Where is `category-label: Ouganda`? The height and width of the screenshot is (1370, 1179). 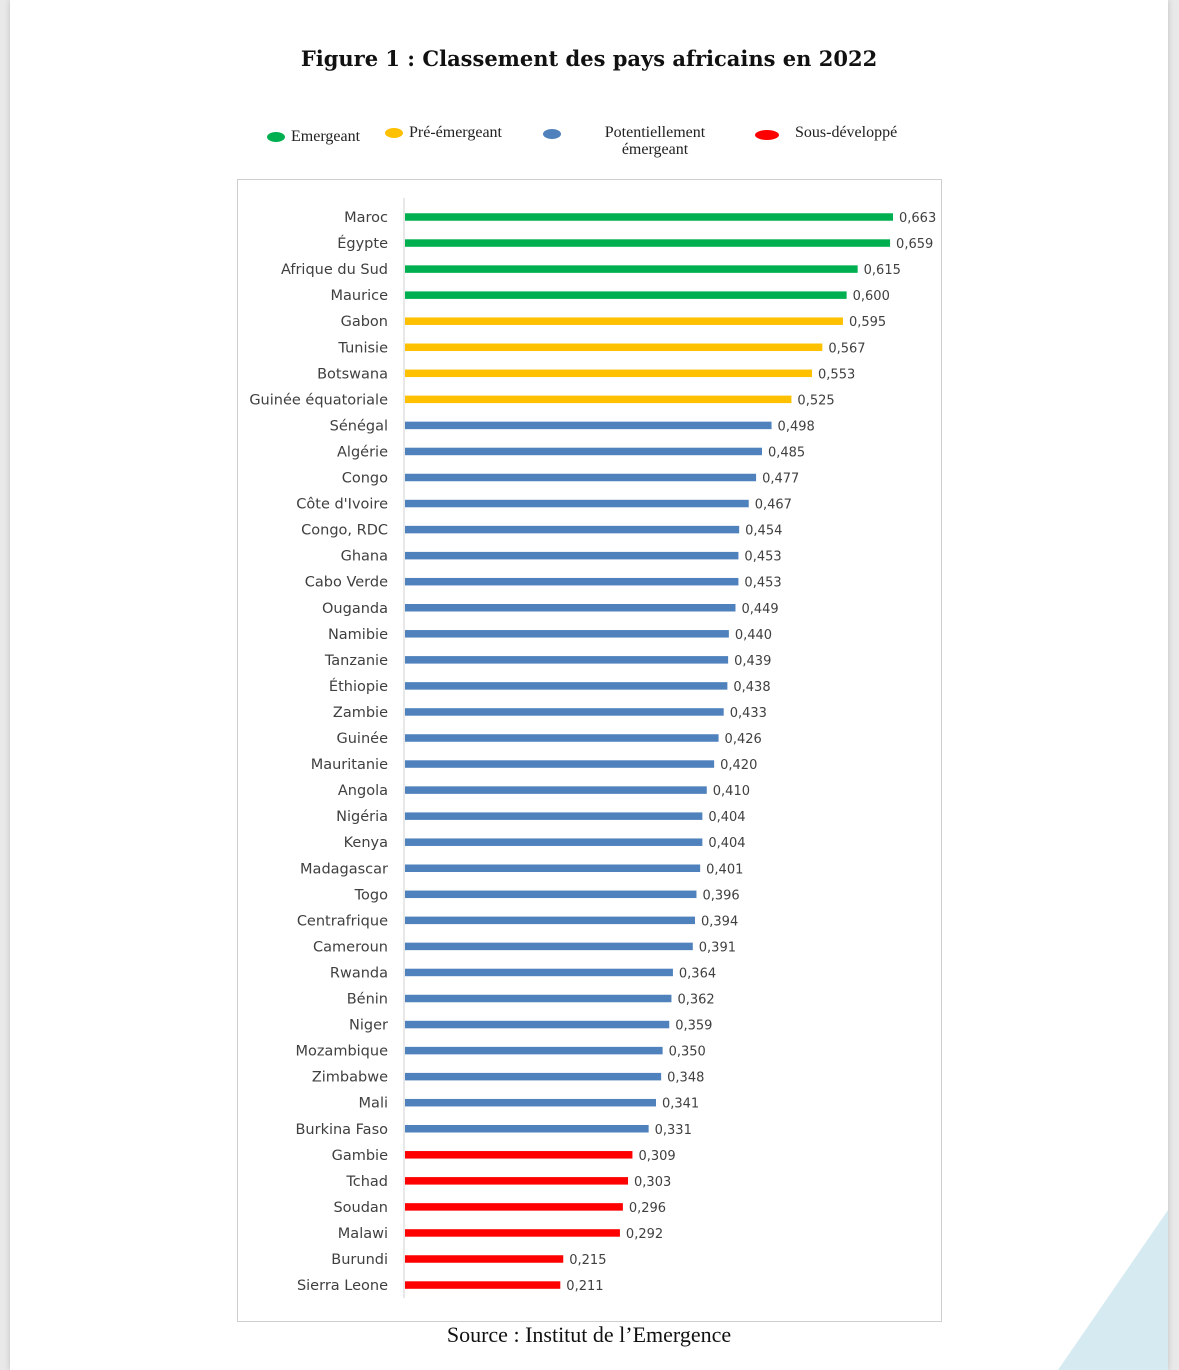 category-label: Ouganda is located at coordinates (355, 609).